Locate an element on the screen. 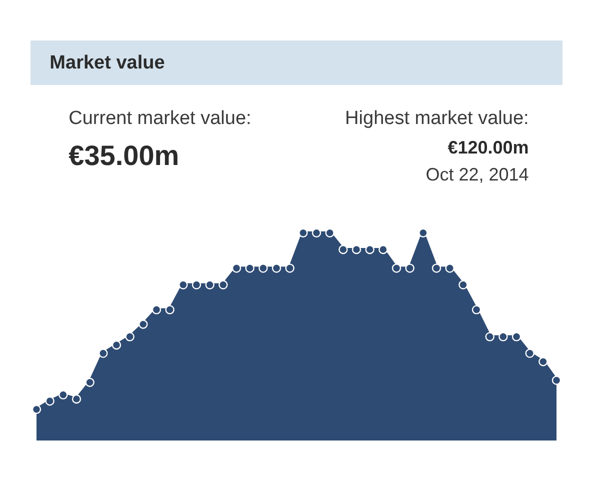 The image size is (600, 480). text: Oct 22, 2014 is located at coordinates (477, 174).